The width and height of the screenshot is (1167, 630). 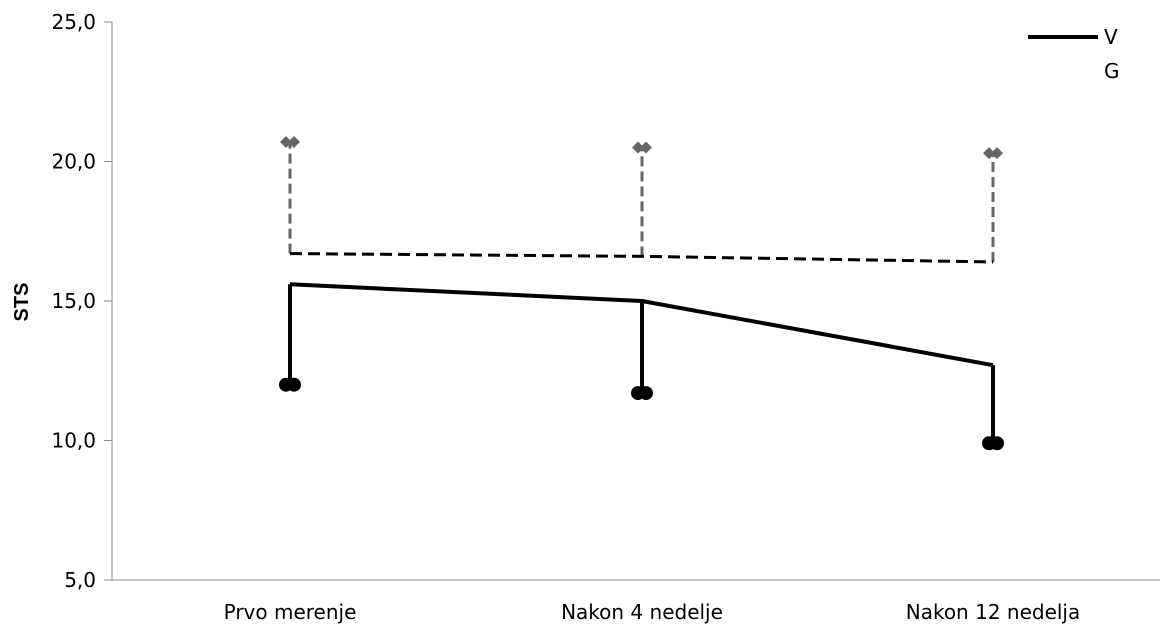 What do you see at coordinates (1112, 71) in the screenshot?
I see `legend-label-g: G` at bounding box center [1112, 71].